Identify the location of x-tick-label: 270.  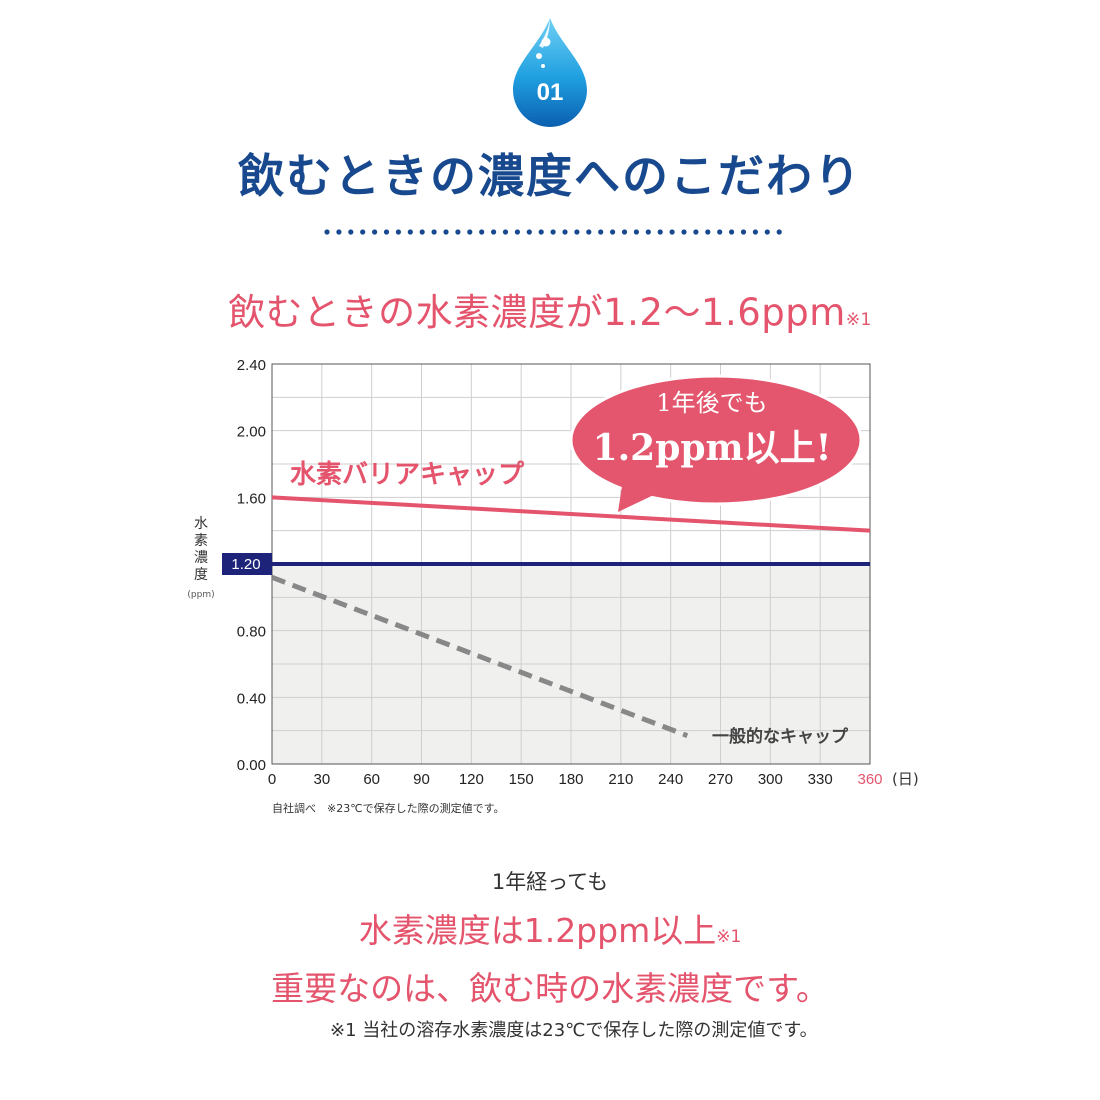
(720, 779).